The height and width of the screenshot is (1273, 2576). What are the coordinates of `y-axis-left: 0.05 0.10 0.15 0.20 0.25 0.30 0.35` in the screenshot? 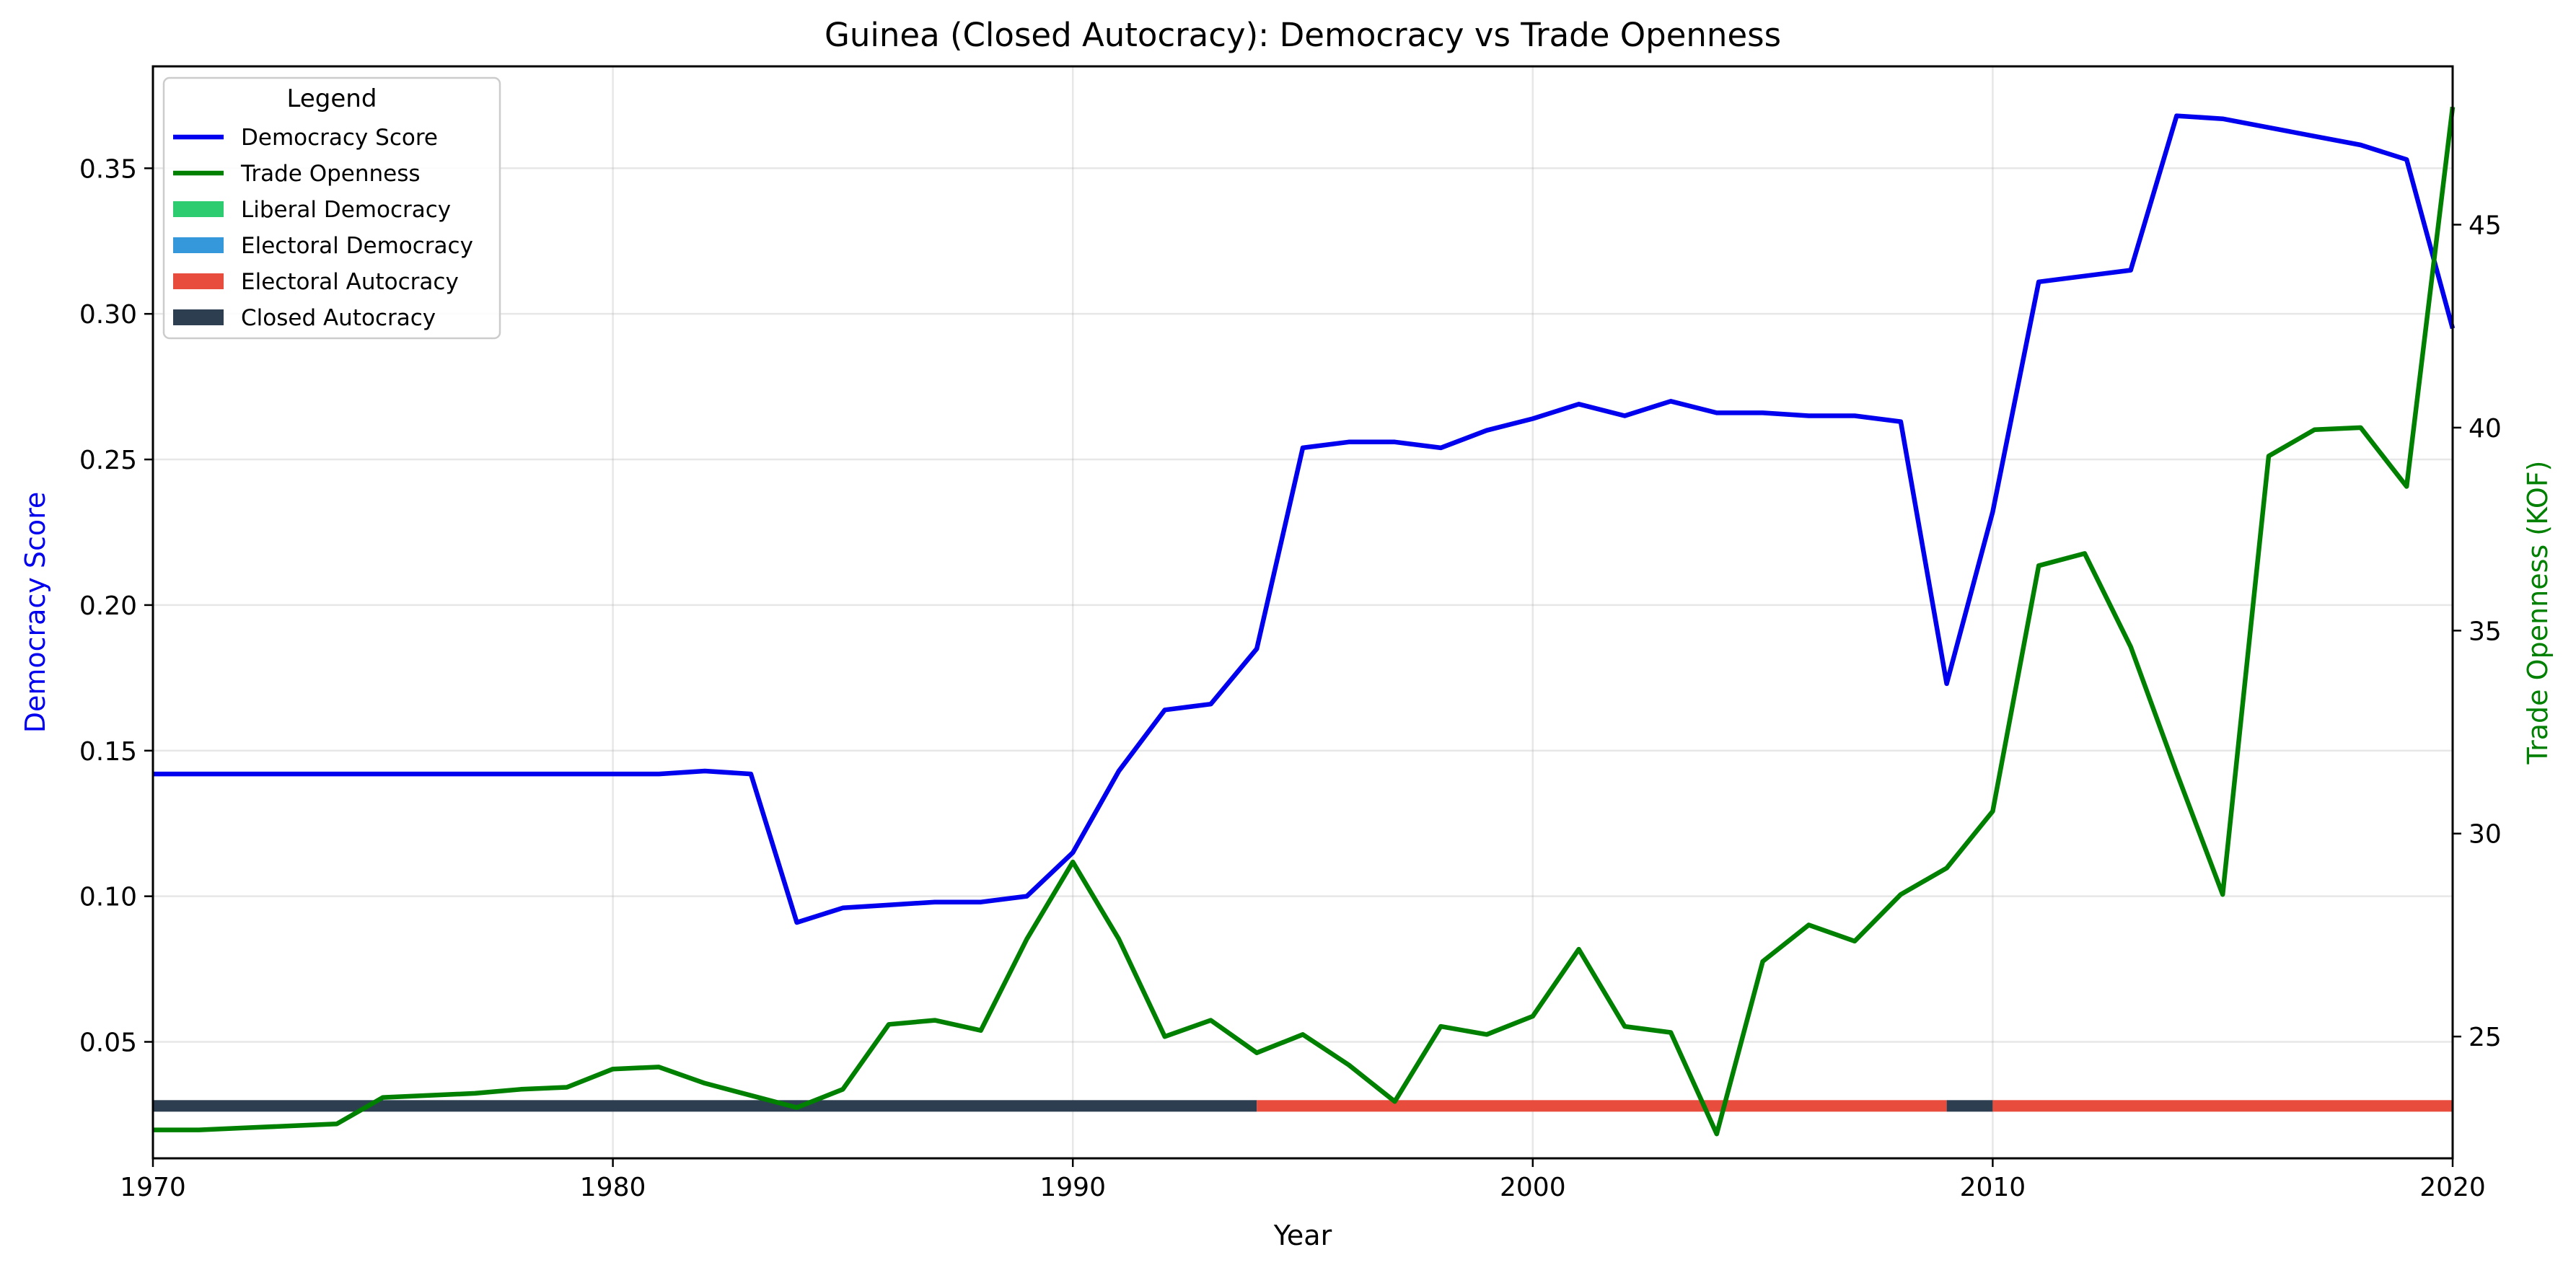 It's located at (116, 606).